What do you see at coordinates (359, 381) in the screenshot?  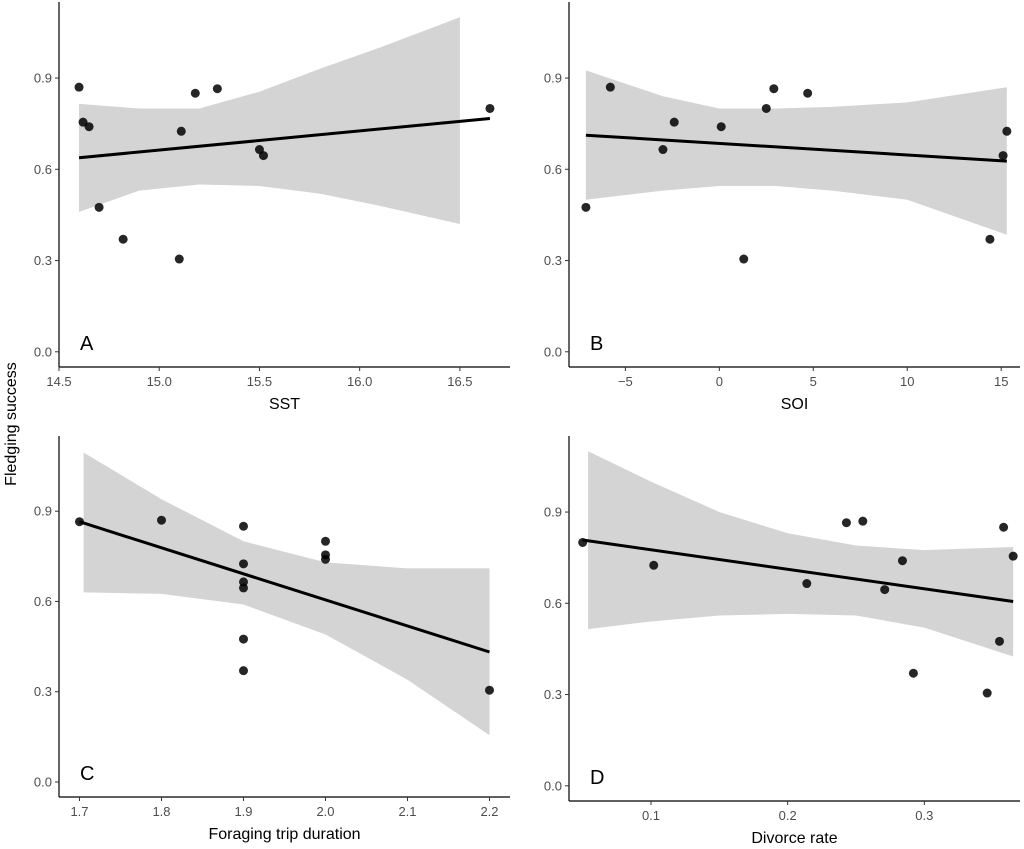 I see `x-tick-label: 16.0` at bounding box center [359, 381].